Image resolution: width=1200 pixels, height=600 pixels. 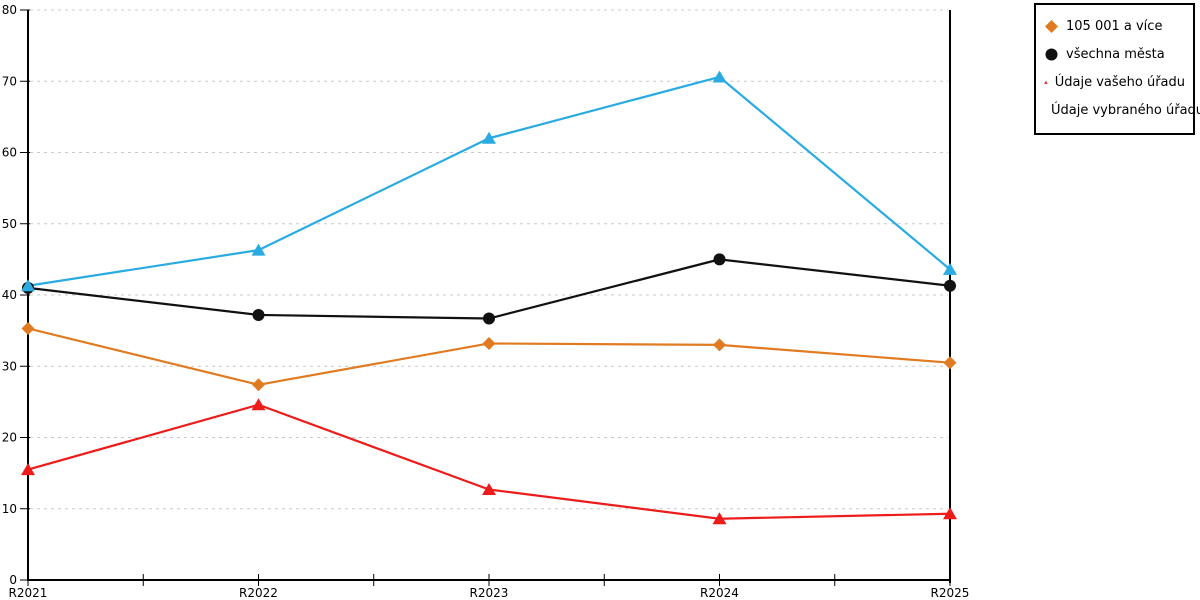 I want to click on legend-label: Údaje vybraného úřadu, so click(x=1125, y=110).